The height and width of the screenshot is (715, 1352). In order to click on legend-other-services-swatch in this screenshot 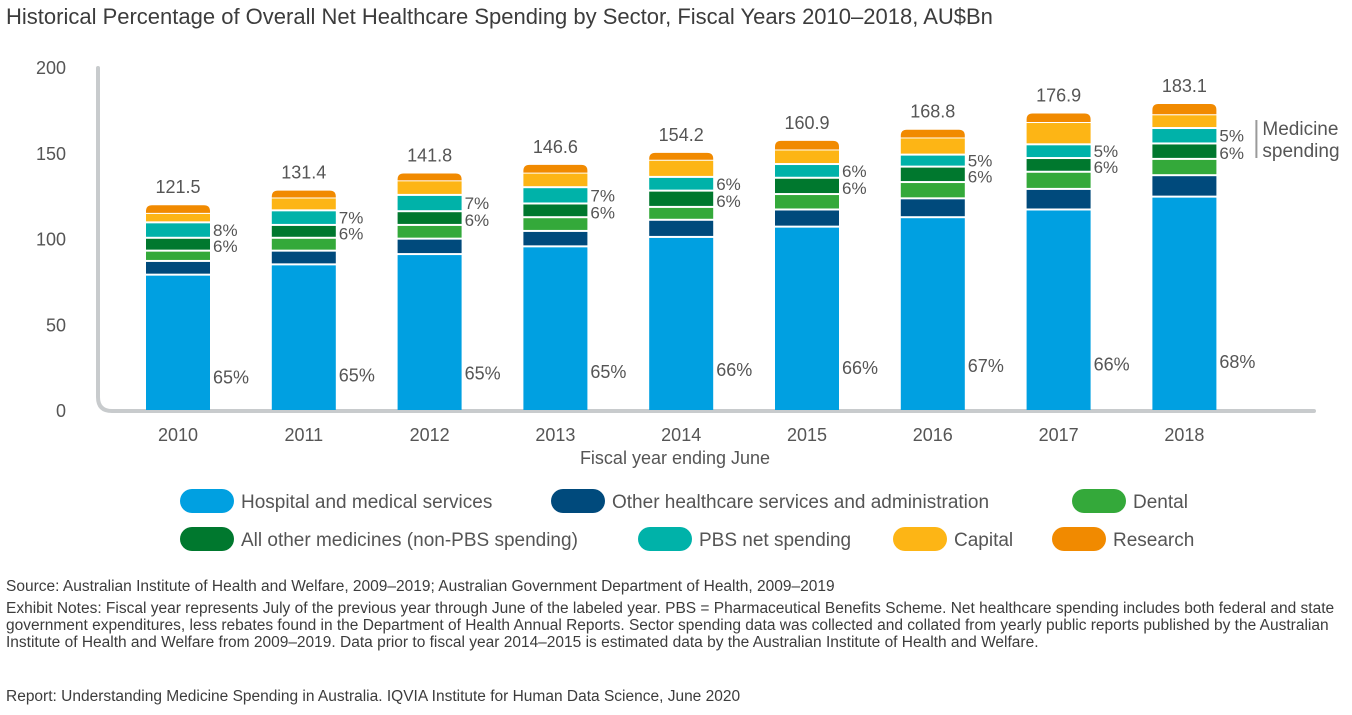, I will do `click(578, 501)`.